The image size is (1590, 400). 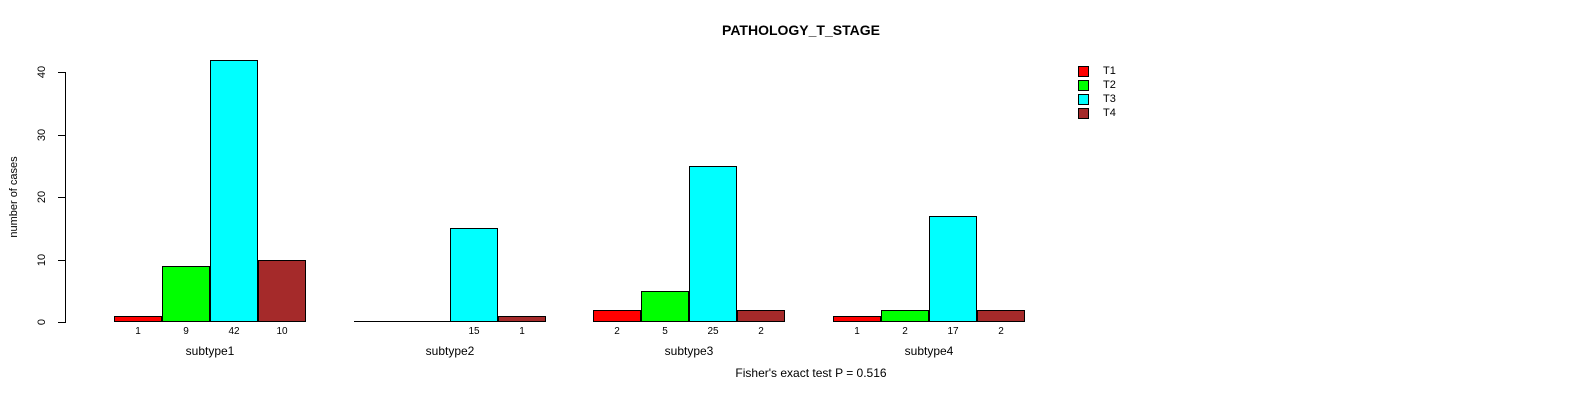 What do you see at coordinates (42, 197) in the screenshot?
I see `y-axis-tick-label: 20` at bounding box center [42, 197].